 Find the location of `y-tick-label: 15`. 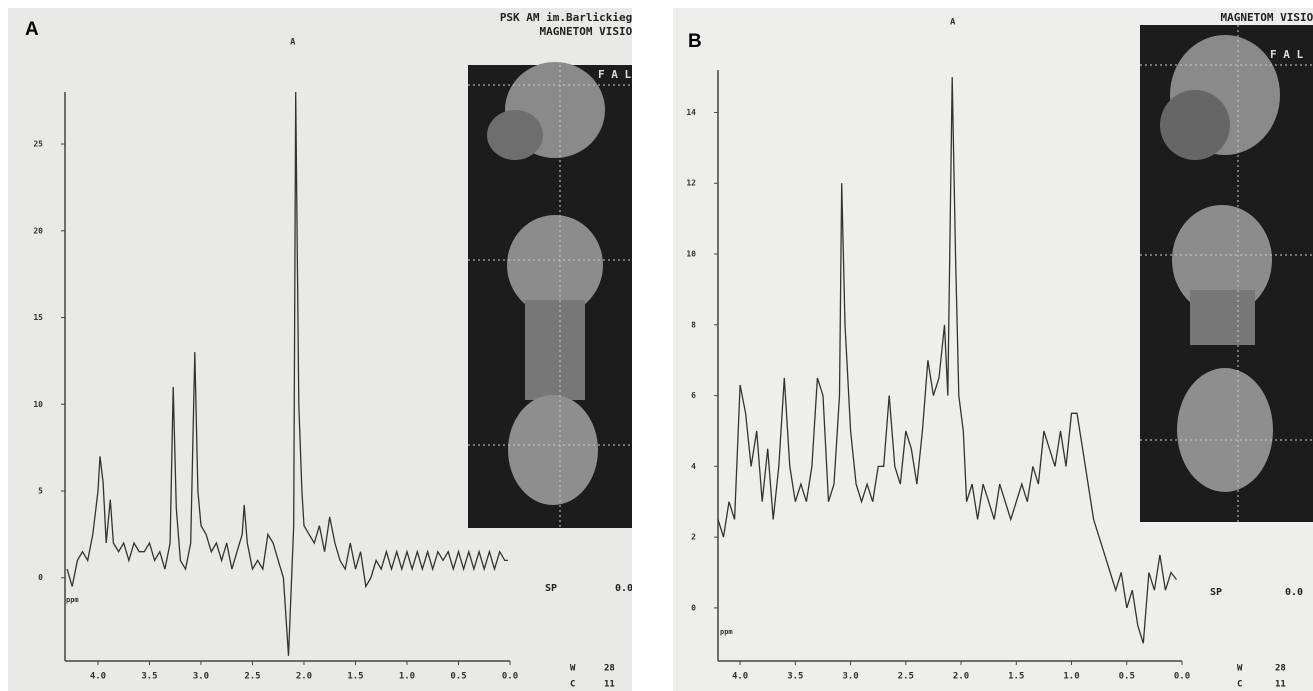

y-tick-label: 15 is located at coordinates (38, 317).